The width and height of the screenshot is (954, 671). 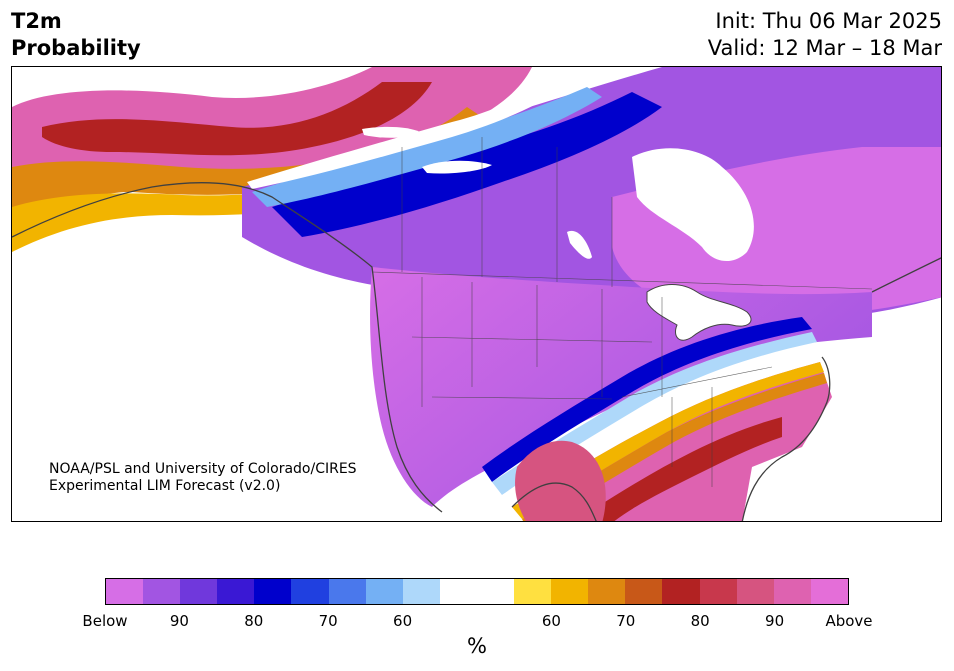 I want to click on hudson-bay, so click(x=693, y=205).